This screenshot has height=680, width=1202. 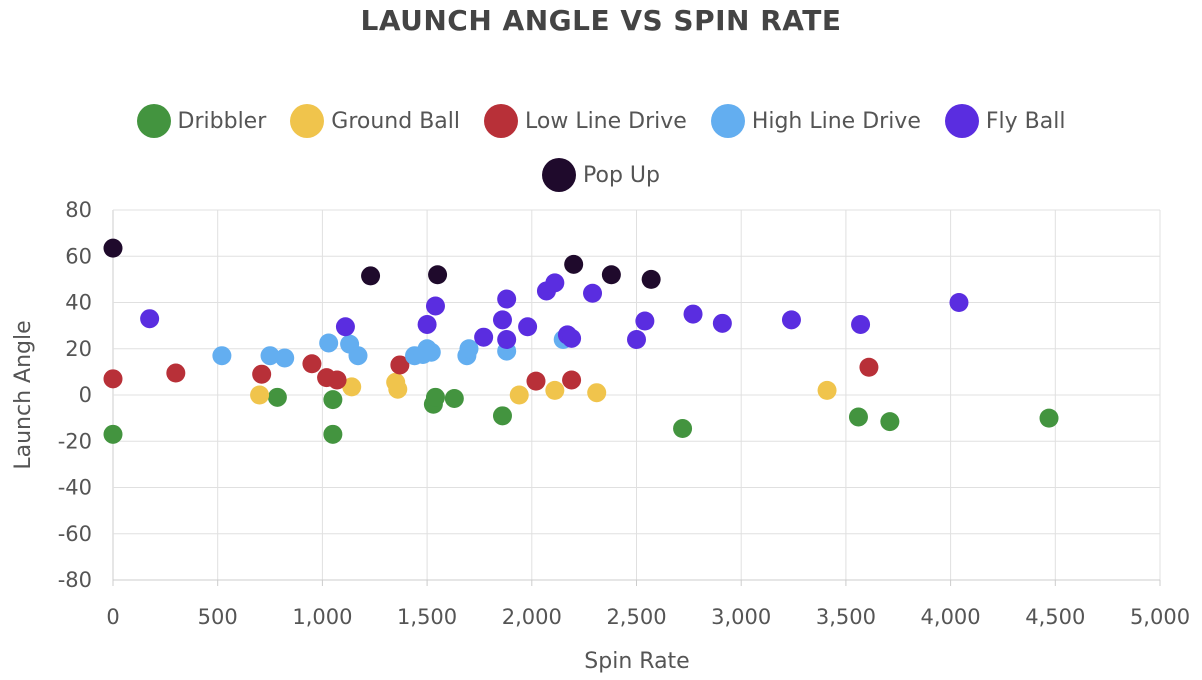 What do you see at coordinates (78, 349) in the screenshot?
I see `y-tick-label: 20` at bounding box center [78, 349].